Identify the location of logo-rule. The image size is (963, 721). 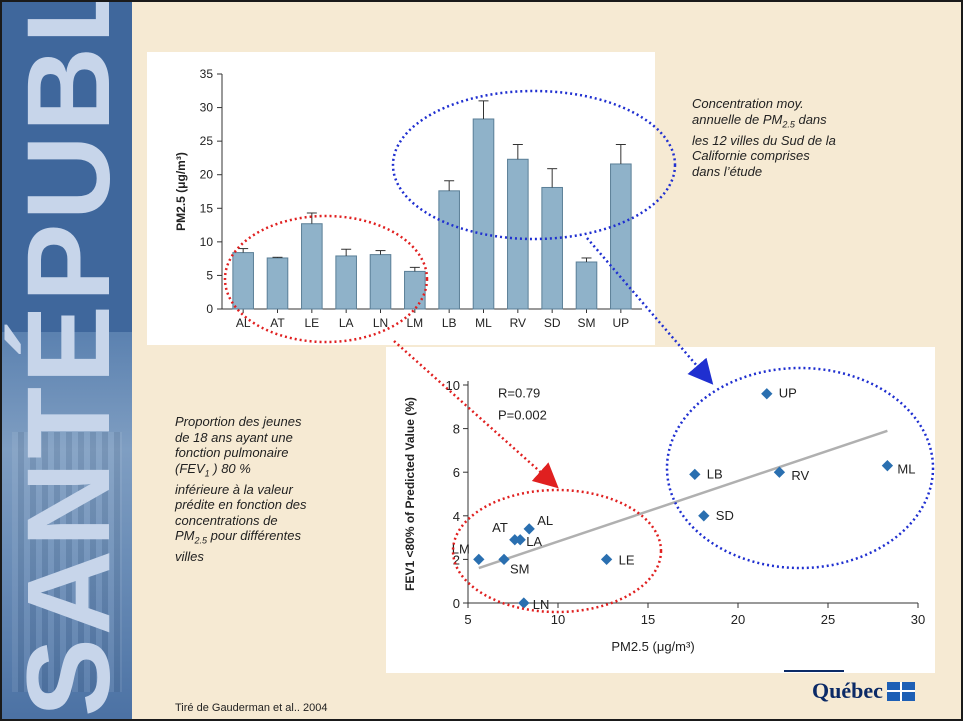
(814, 671).